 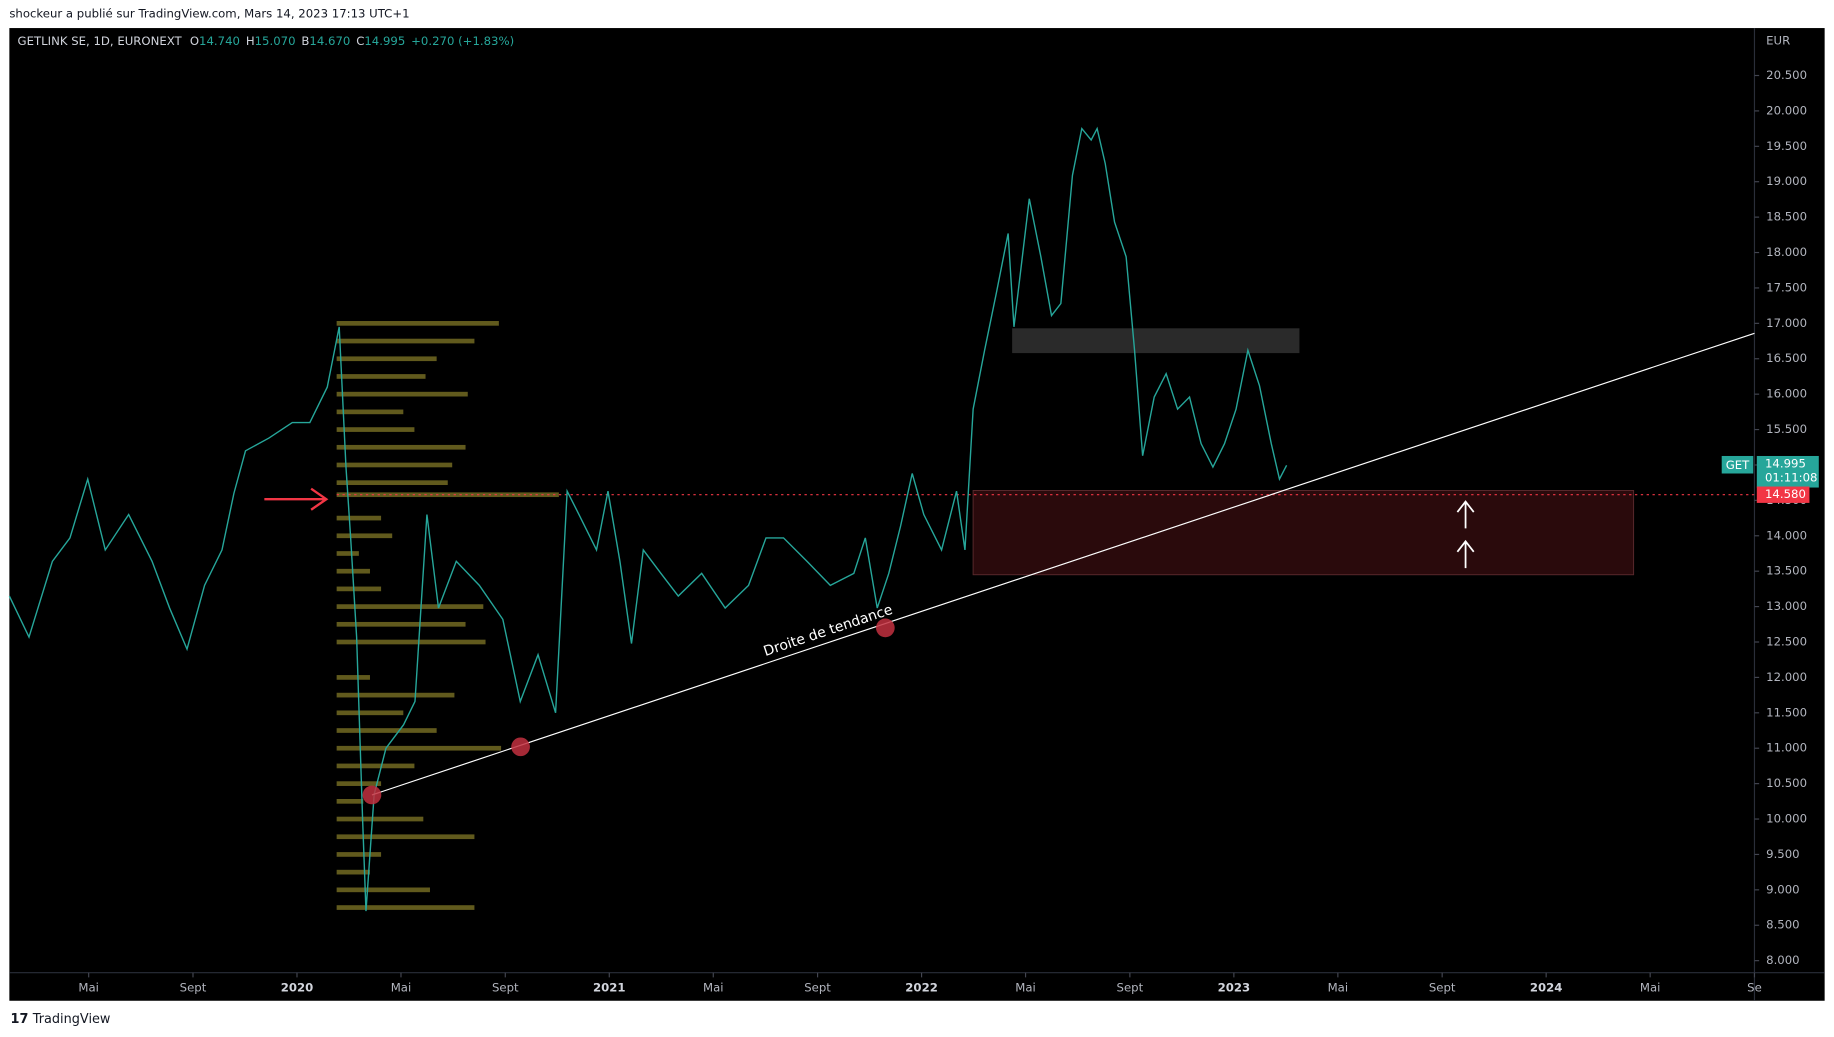 I want to click on footer-logo-text: TradingView, so click(x=71, y=1019).